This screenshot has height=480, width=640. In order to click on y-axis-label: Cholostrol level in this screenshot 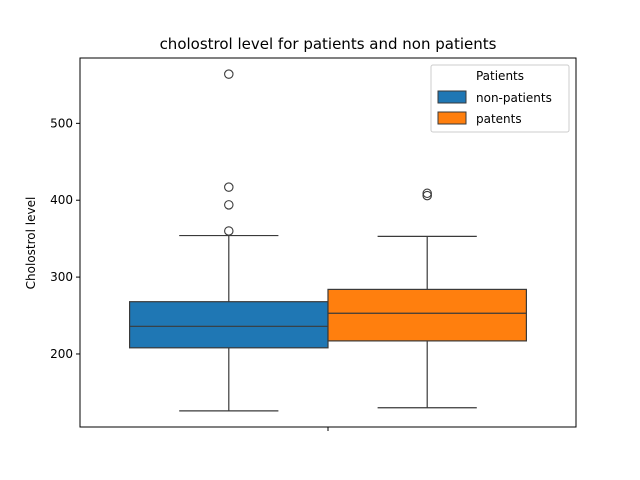, I will do `click(31, 243)`.